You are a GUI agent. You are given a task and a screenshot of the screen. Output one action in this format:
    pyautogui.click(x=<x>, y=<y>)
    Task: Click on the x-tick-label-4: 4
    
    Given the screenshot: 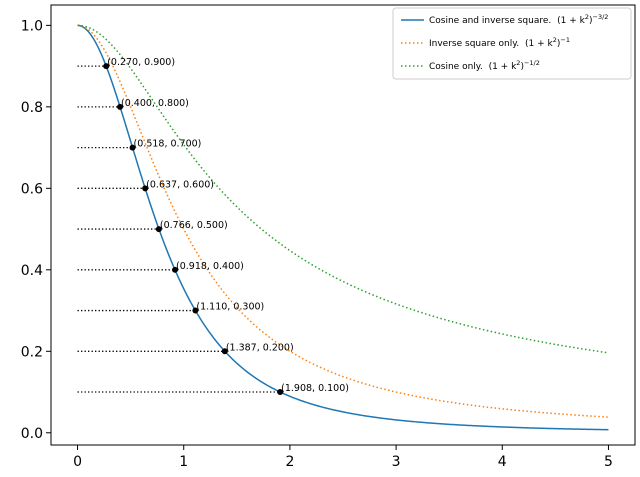 What is the action you would take?
    pyautogui.click(x=502, y=462)
    